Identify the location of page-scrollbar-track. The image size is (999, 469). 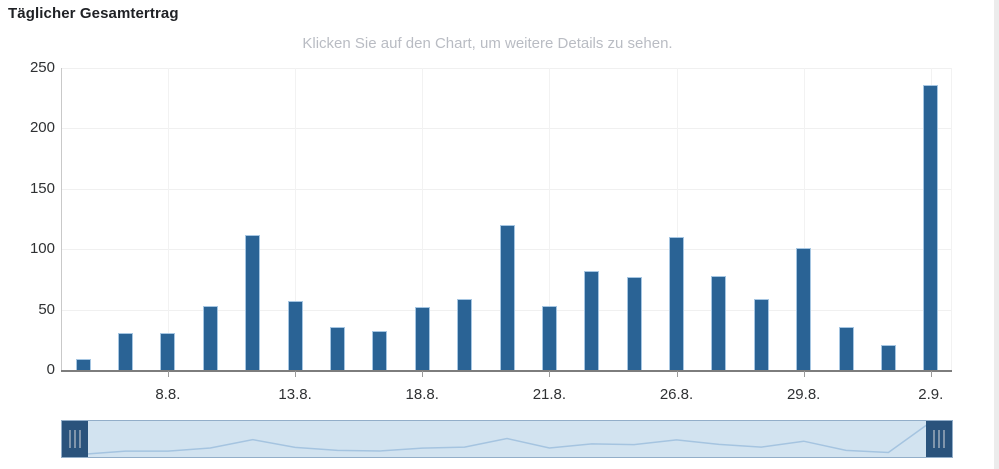
(996, 234).